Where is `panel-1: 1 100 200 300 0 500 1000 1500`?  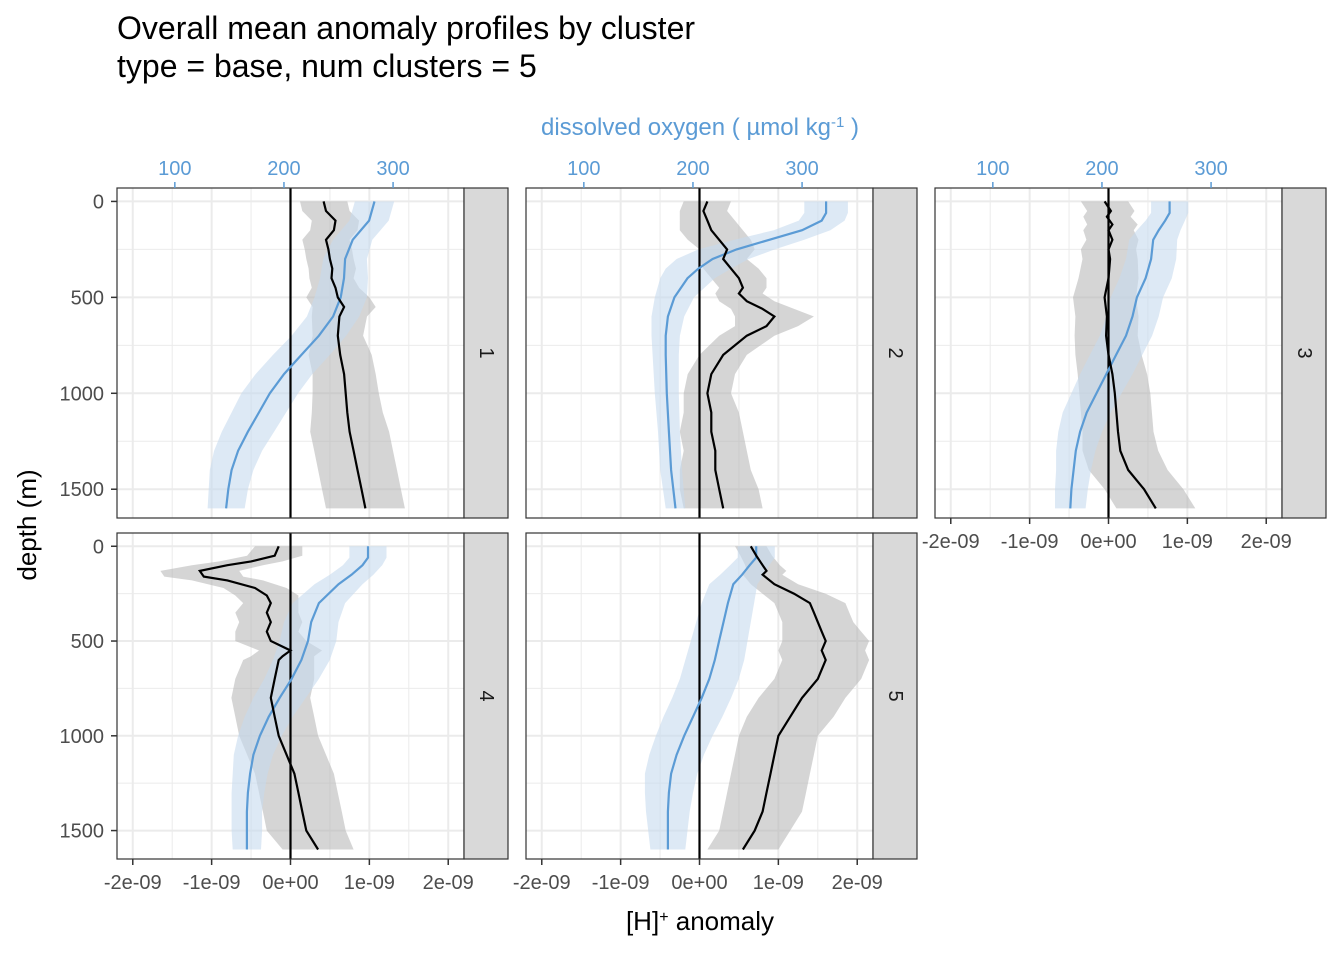
panel-1: 1 100 200 300 0 500 1000 1500 is located at coordinates (284, 338).